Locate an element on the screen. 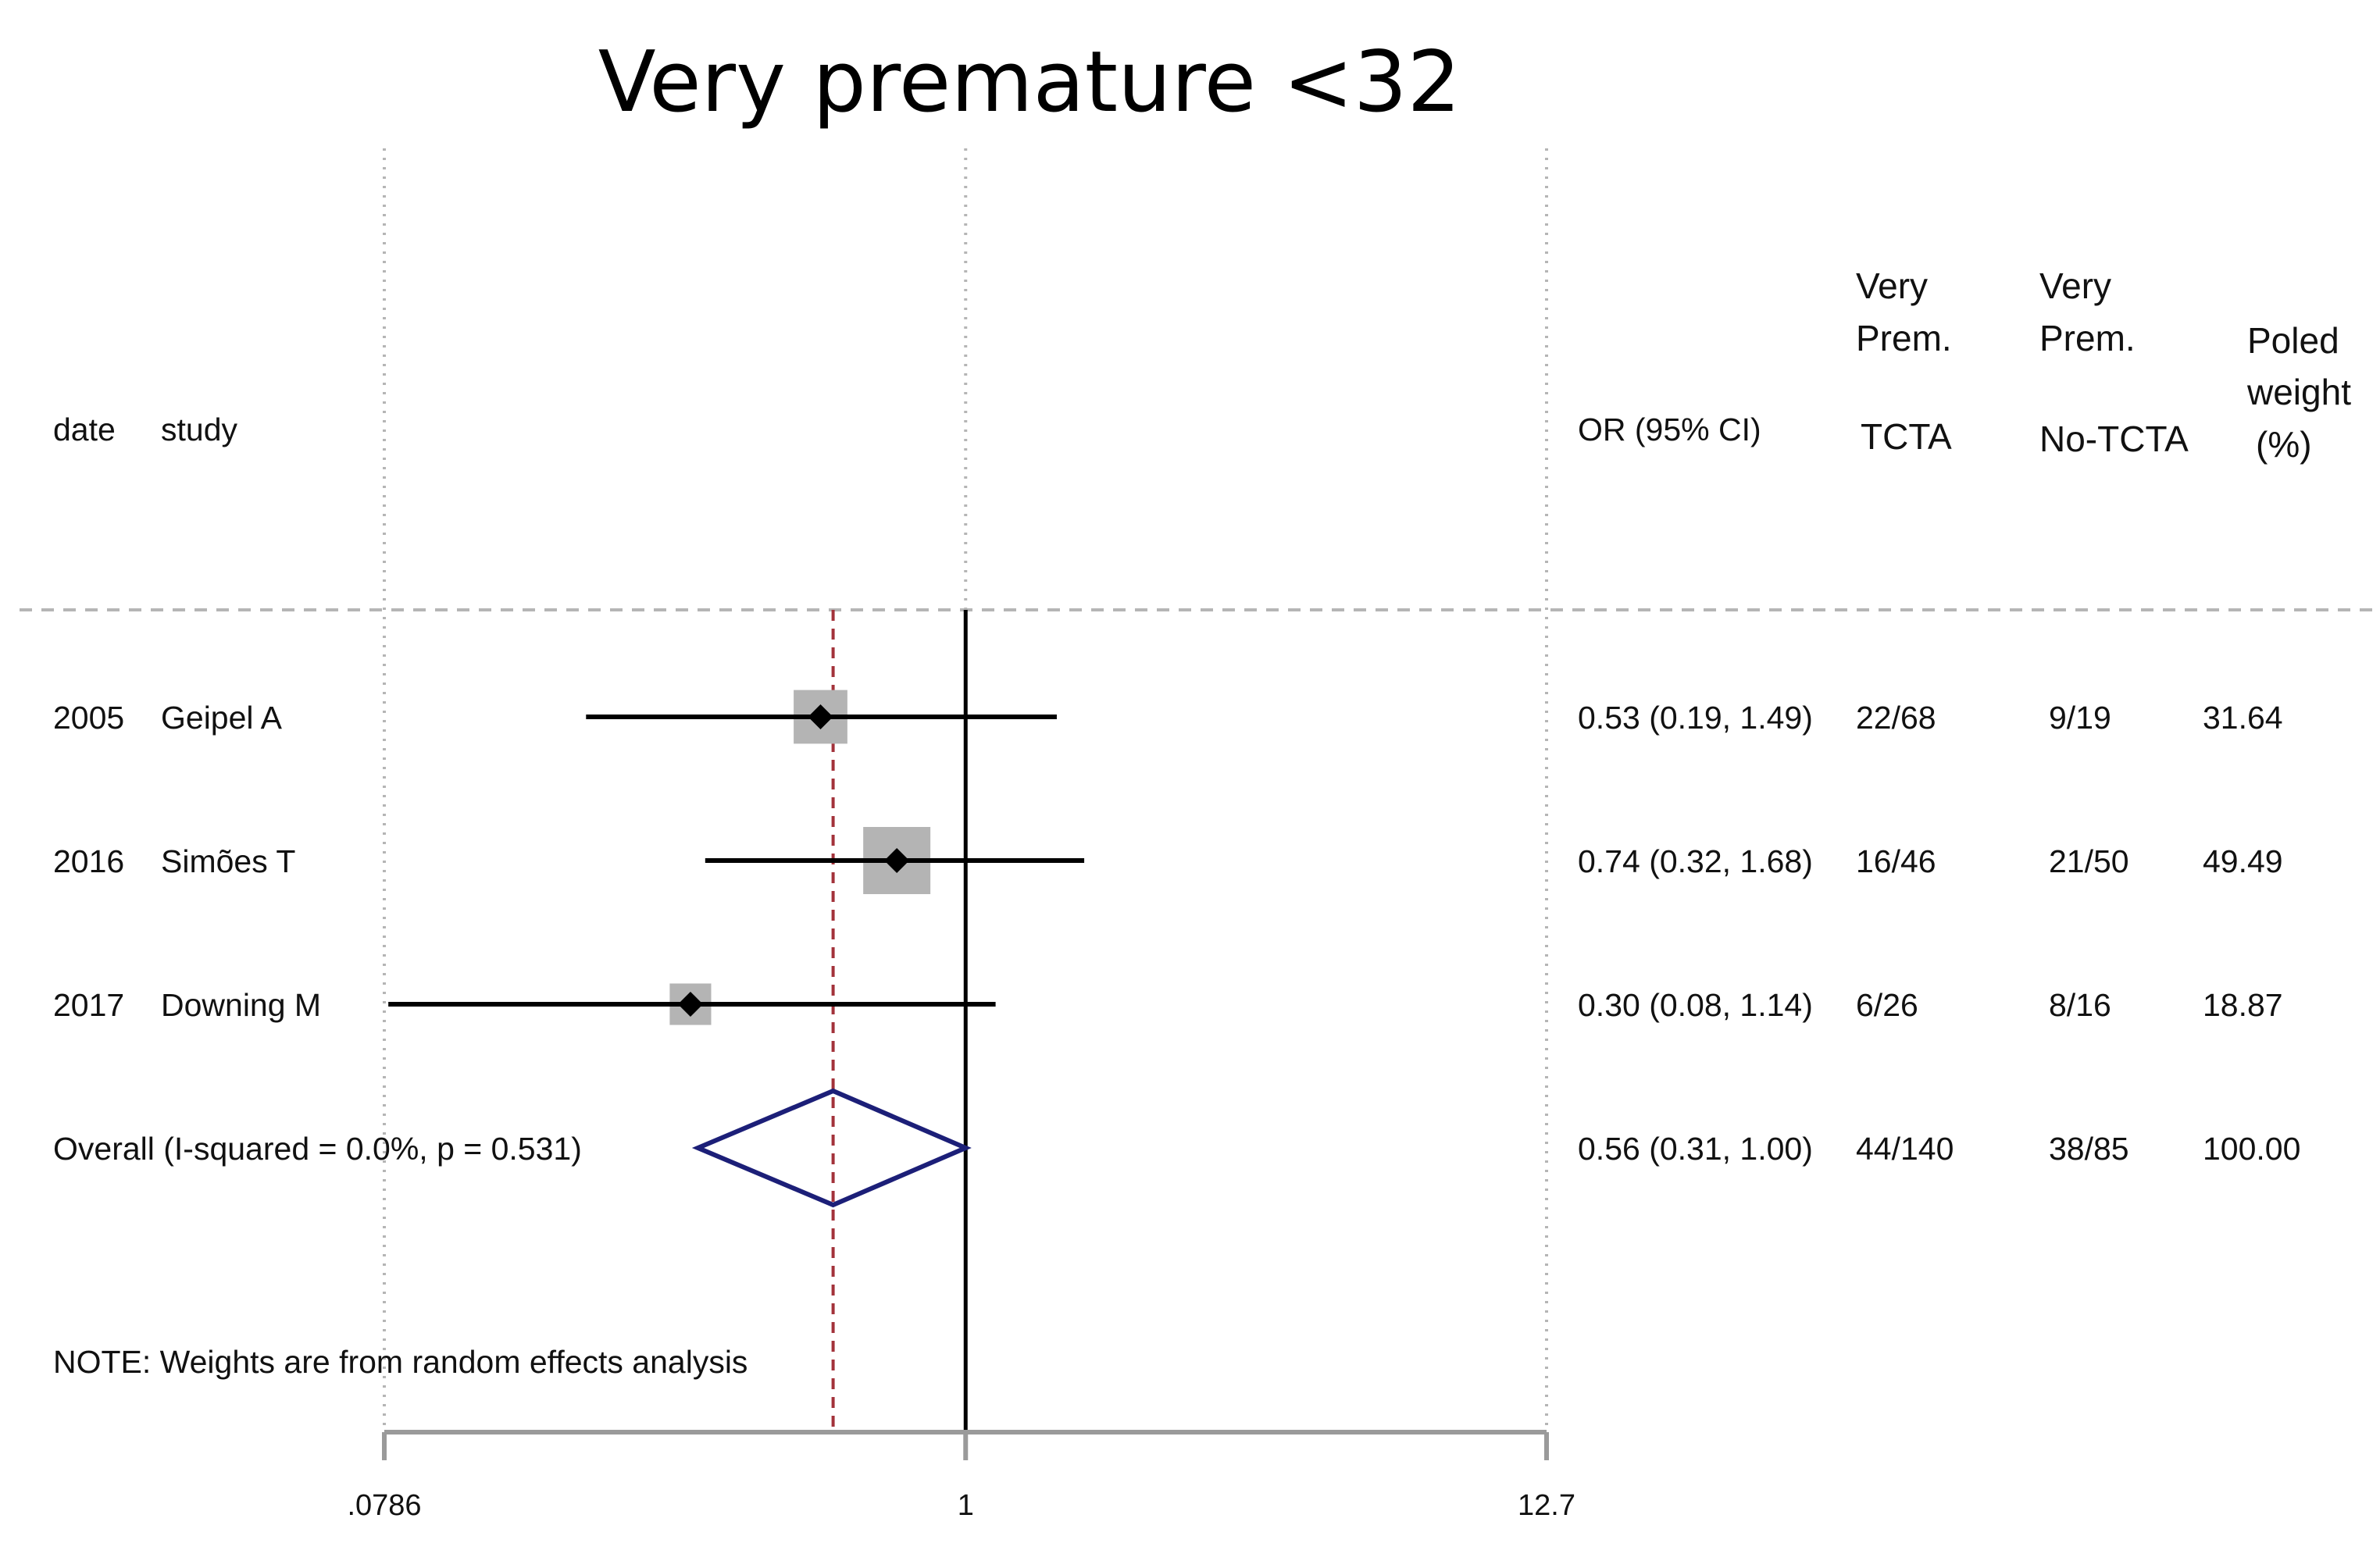 The height and width of the screenshot is (1561, 2380). header-tcta-line2: Prem. is located at coordinates (1904, 338).